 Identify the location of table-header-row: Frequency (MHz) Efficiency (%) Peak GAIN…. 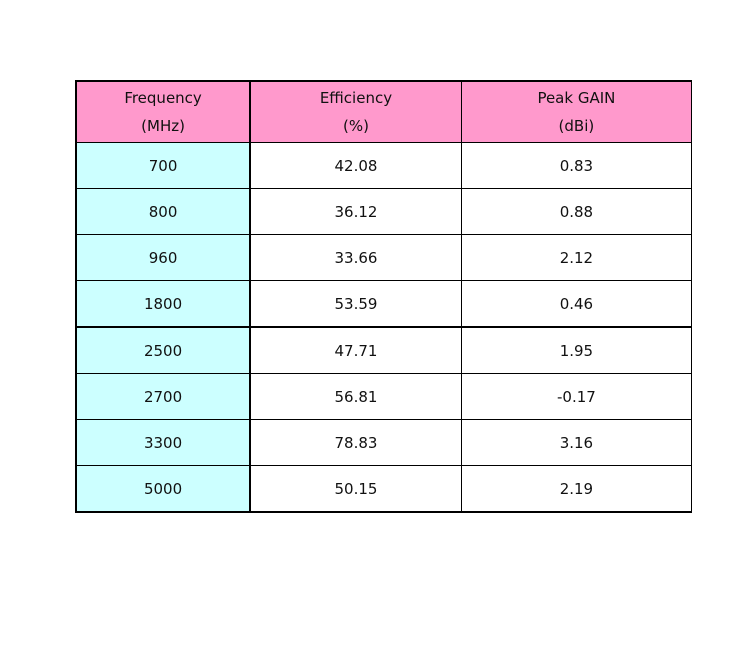
(383, 111).